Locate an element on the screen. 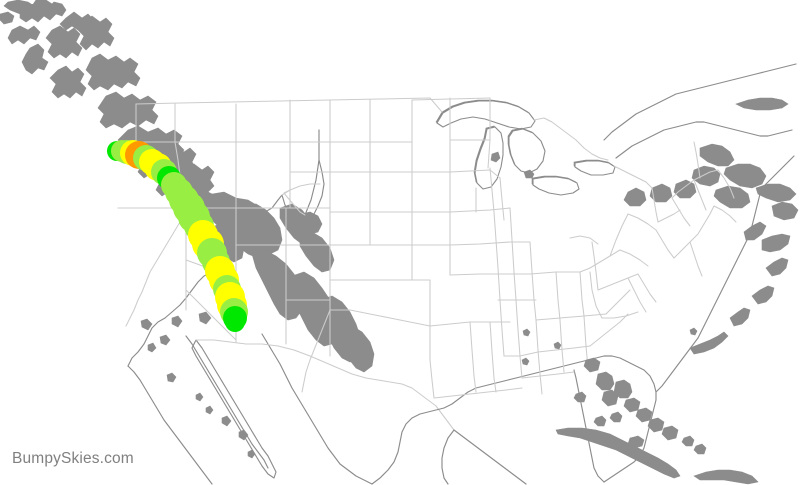 This screenshot has width=800, height=485. bumpyskies-watermark: BumpySkies.com is located at coordinates (73, 458).